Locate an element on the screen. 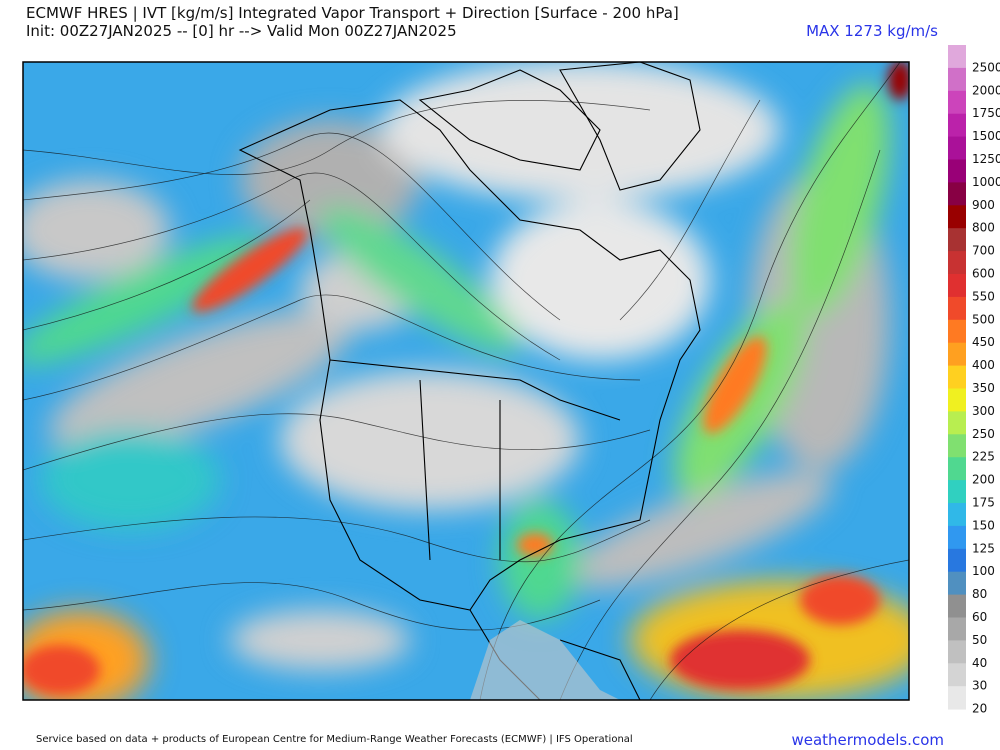 This screenshot has height=750, width=1000. max-label: MAX 1273 kg/m/s is located at coordinates (872, 31).